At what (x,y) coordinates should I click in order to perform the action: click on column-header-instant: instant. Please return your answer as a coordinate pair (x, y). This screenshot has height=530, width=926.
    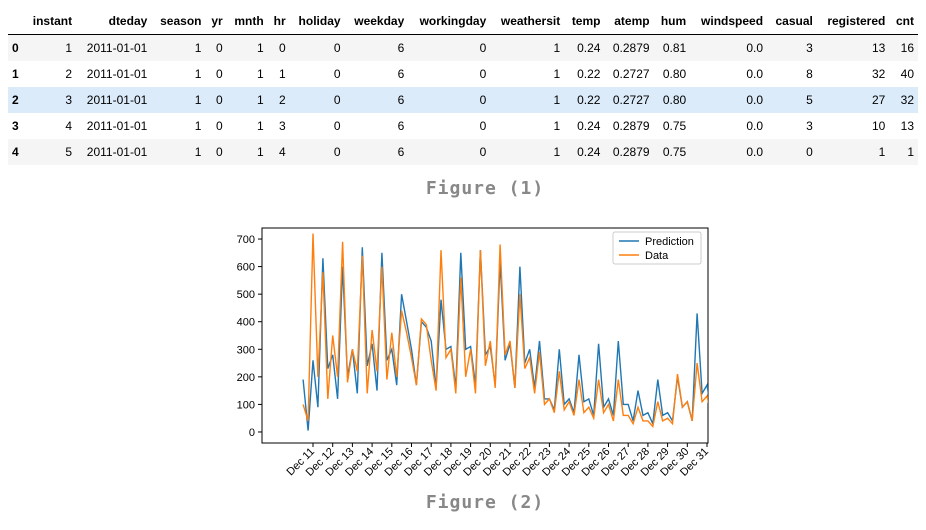
    Looking at the image, I should click on (50, 21).